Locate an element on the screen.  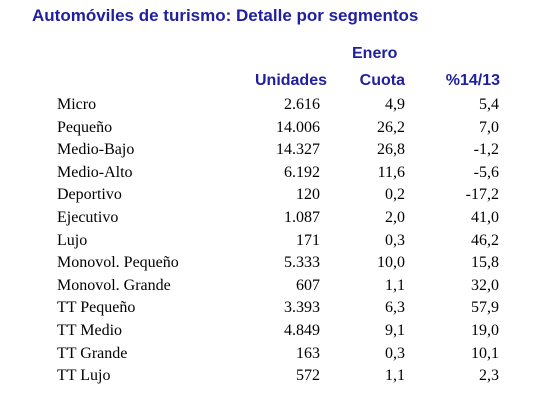
units-column-header: Unidades is located at coordinates (290, 80).